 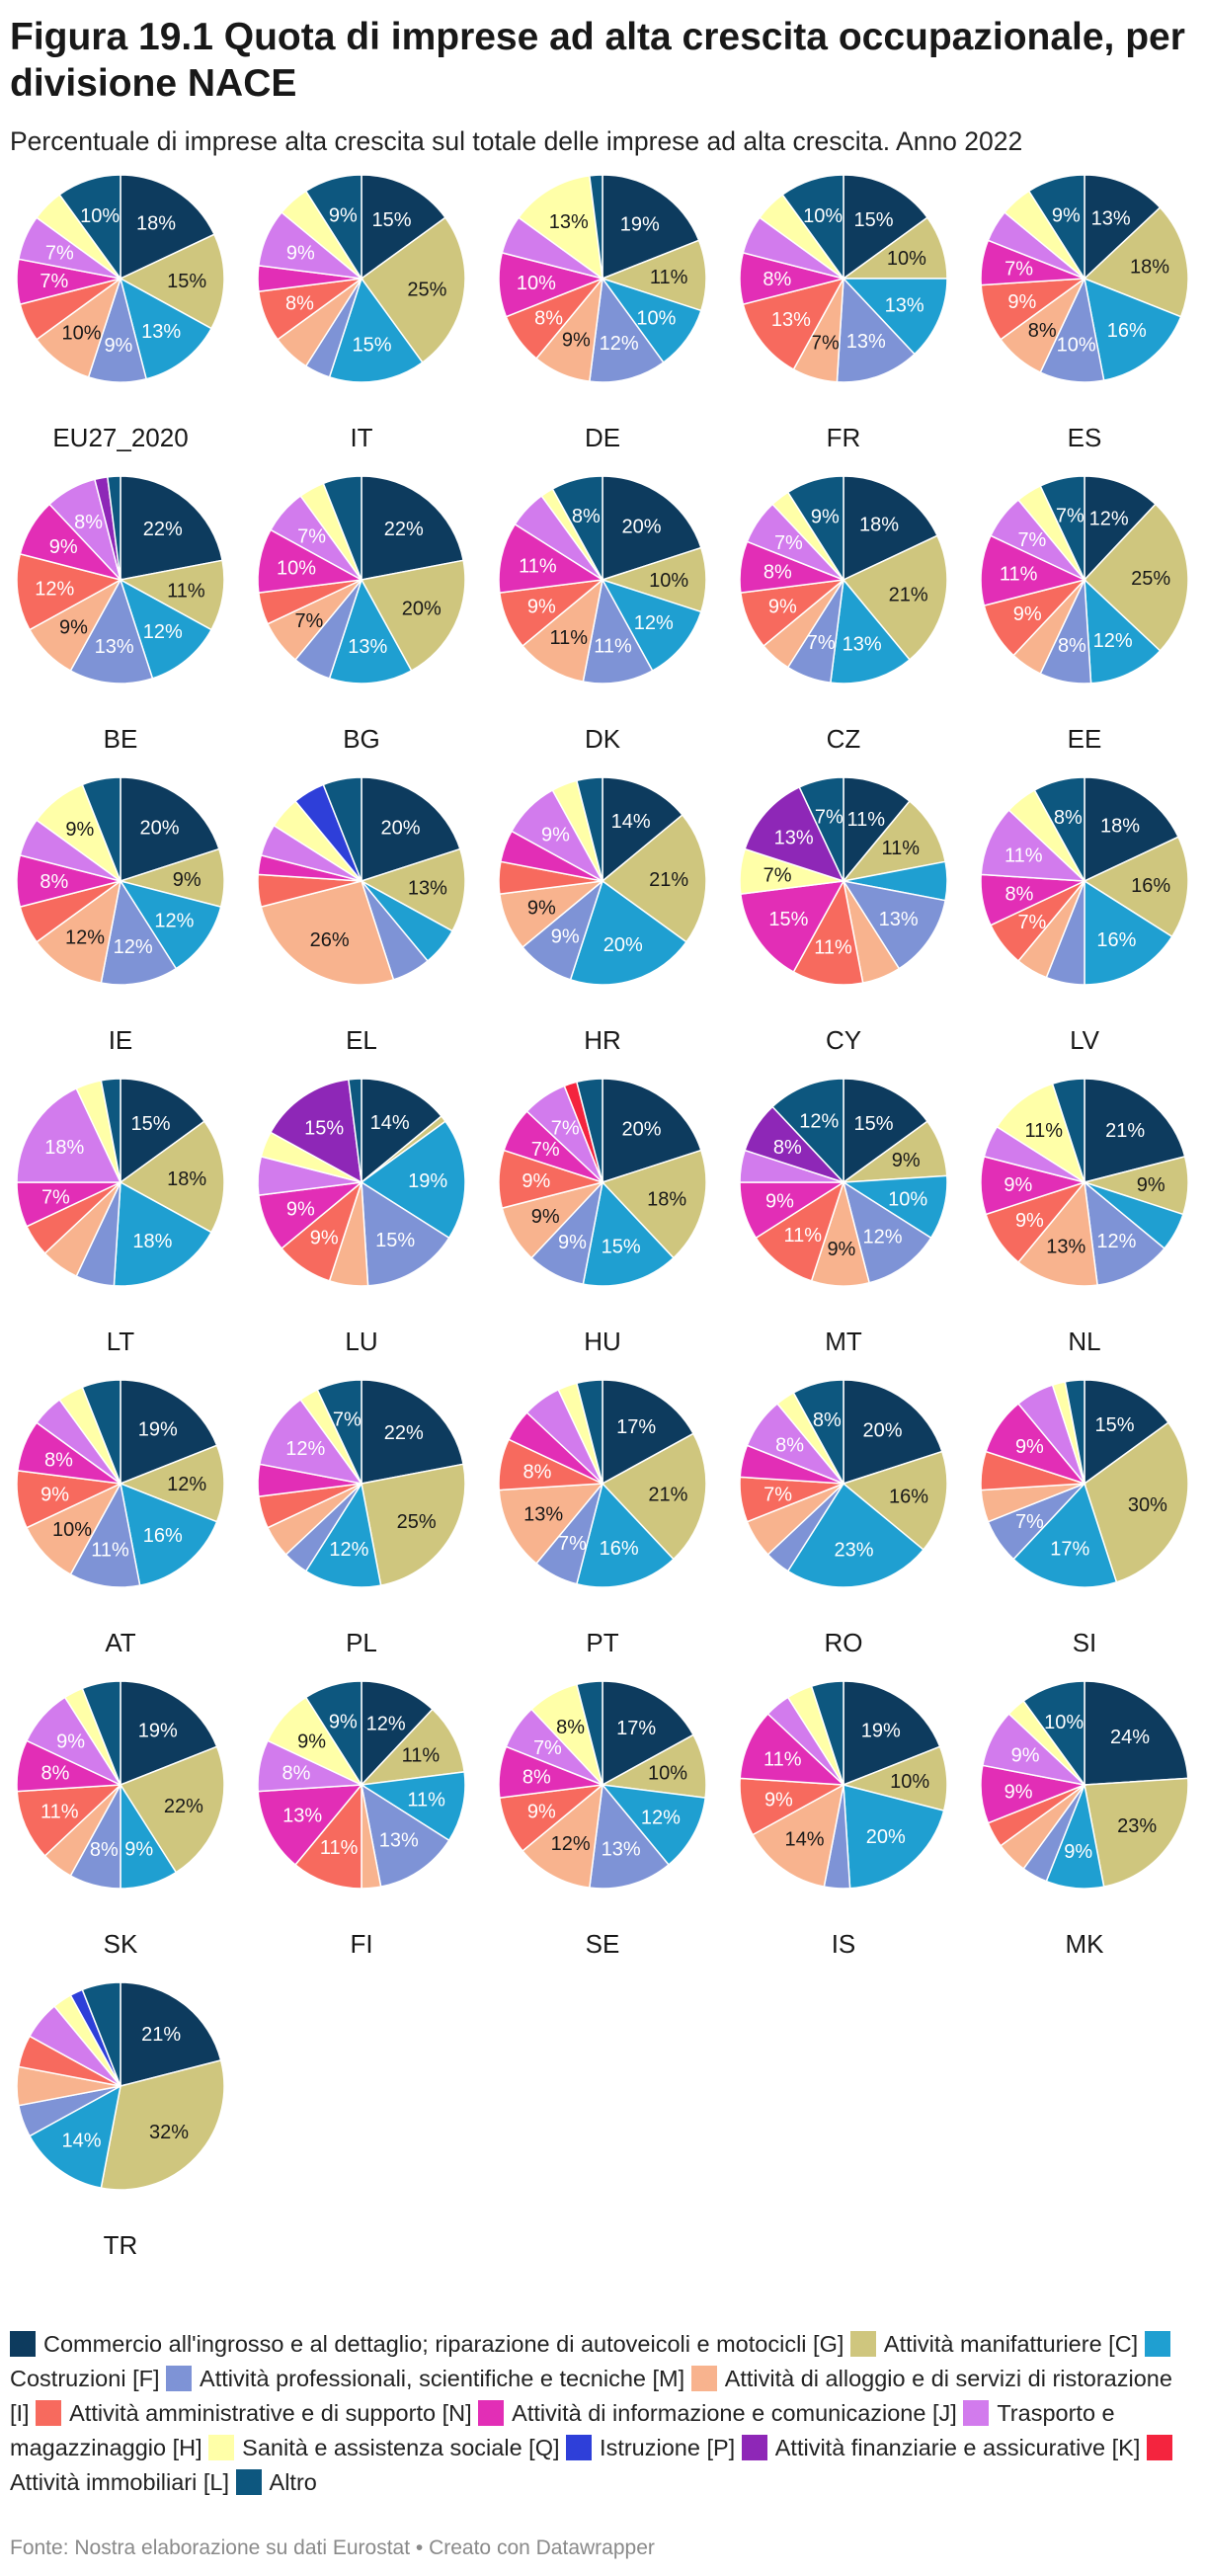 What do you see at coordinates (589, 1130) in the screenshot?
I see `slice-HU-O` at bounding box center [589, 1130].